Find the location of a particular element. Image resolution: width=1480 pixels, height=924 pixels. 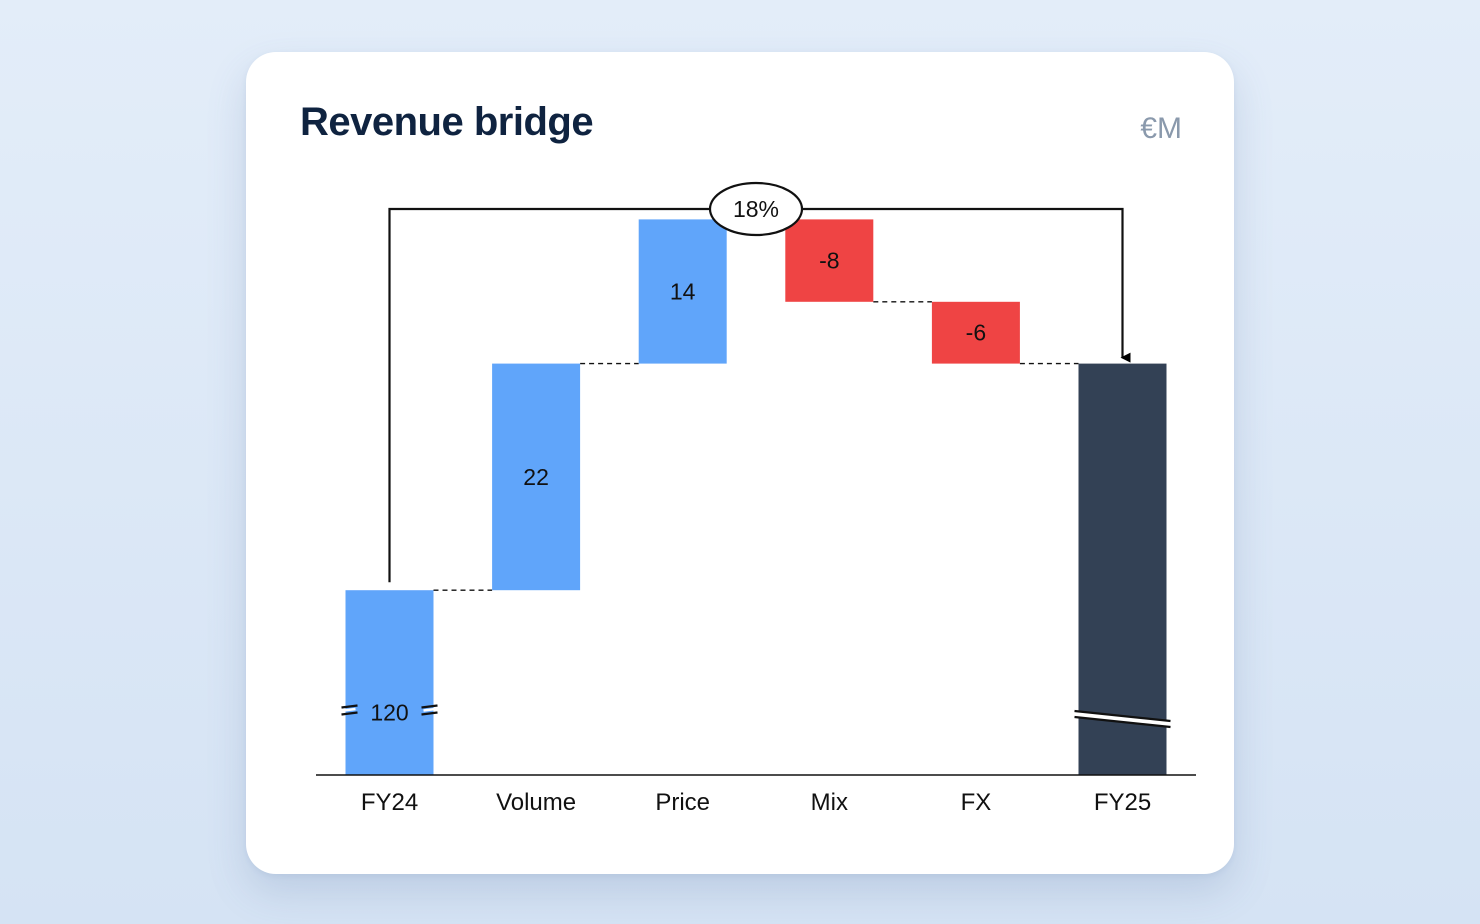

bar-price is located at coordinates (682, 291).